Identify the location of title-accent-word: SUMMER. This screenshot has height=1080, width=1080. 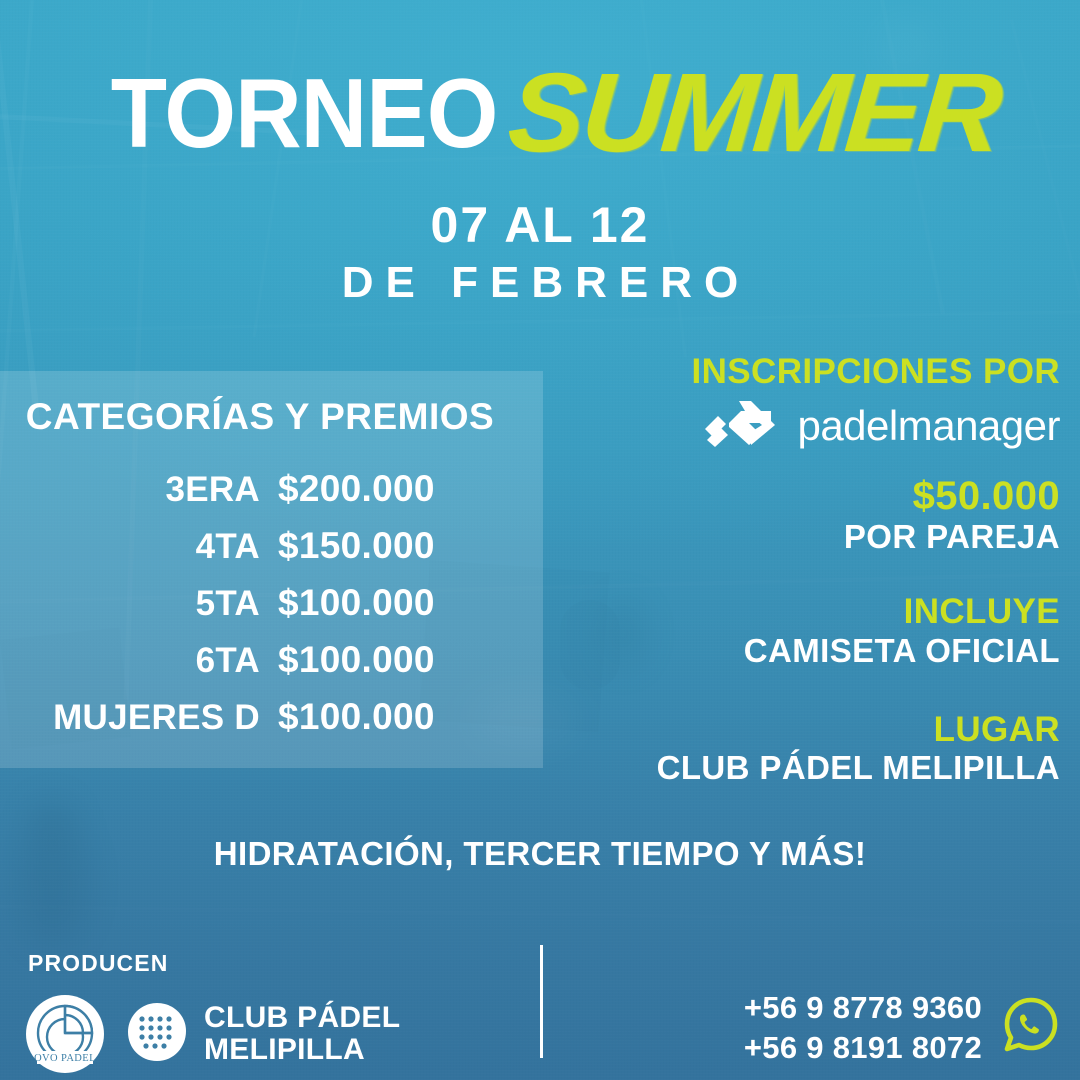
(753, 112).